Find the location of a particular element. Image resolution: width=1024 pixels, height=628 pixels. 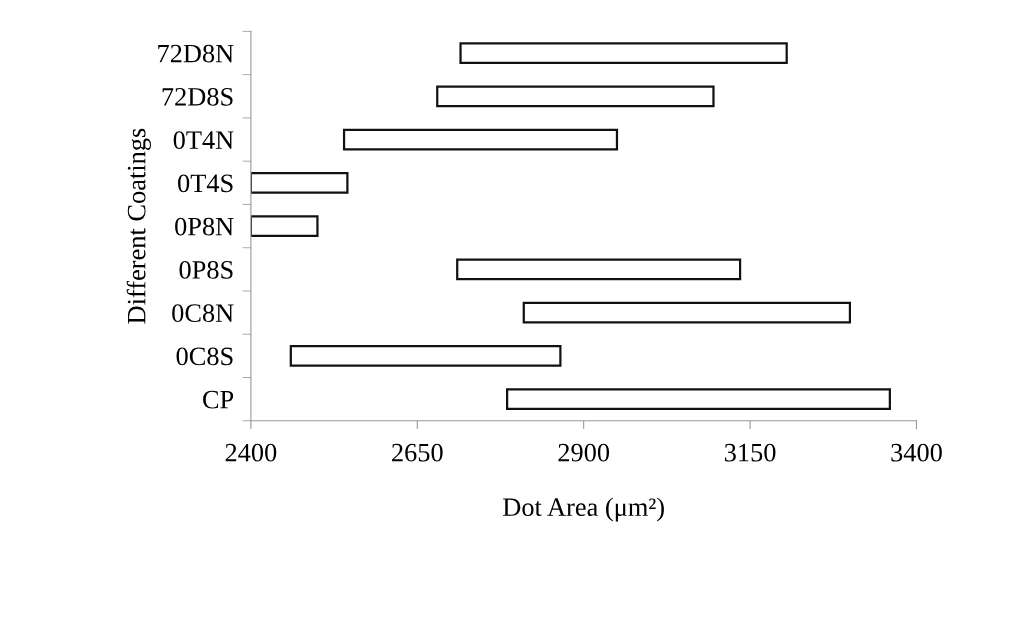

y-tick-label: 0C8S is located at coordinates (204, 356).